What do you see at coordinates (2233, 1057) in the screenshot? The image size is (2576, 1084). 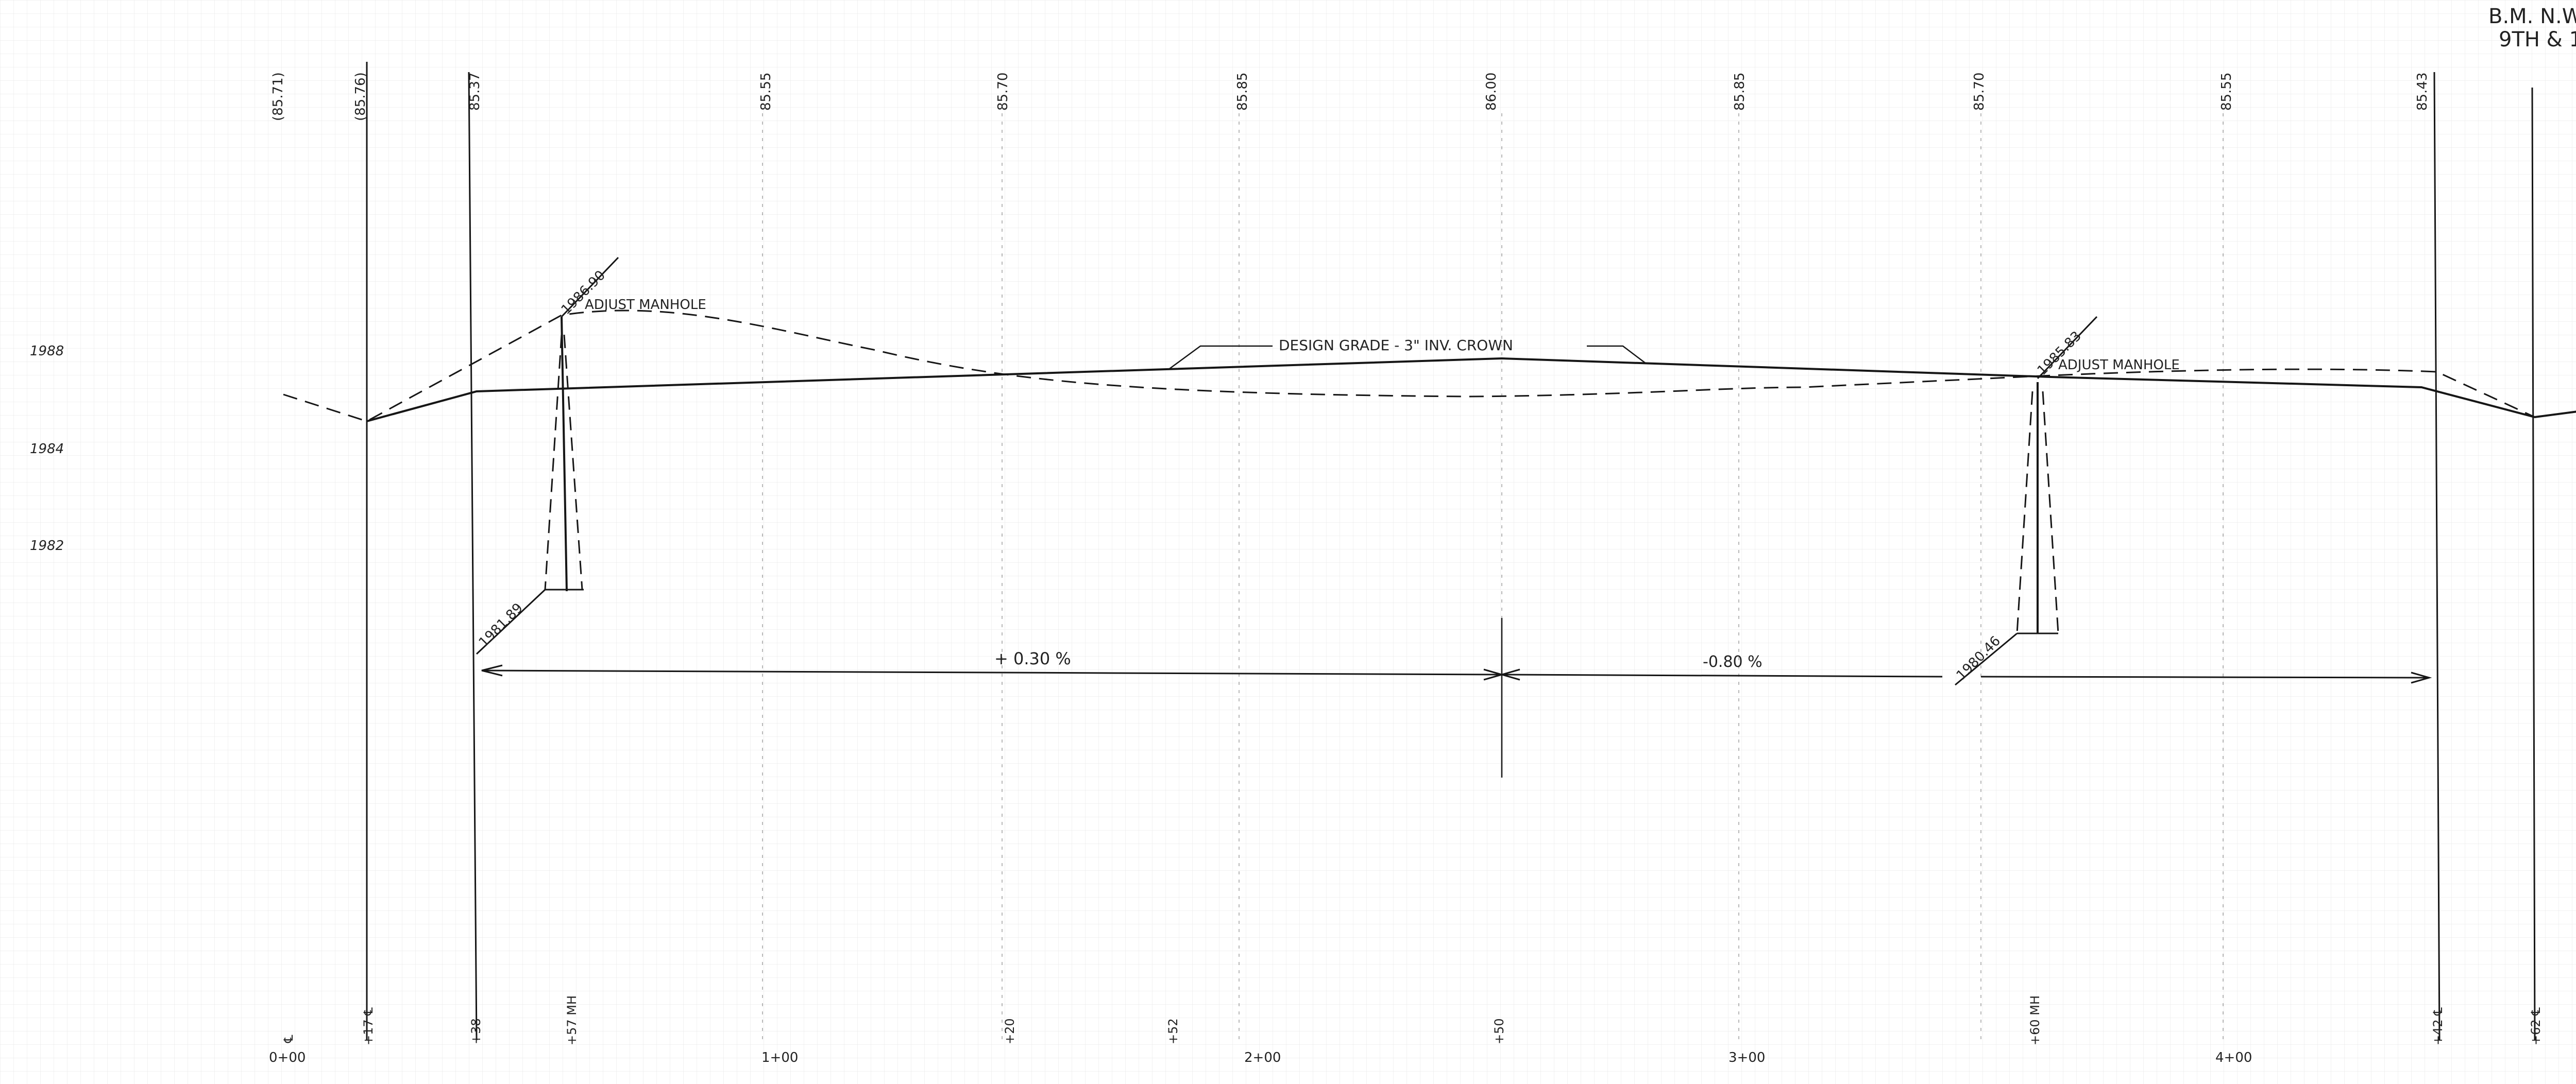 I see `station-label: 4+00` at bounding box center [2233, 1057].